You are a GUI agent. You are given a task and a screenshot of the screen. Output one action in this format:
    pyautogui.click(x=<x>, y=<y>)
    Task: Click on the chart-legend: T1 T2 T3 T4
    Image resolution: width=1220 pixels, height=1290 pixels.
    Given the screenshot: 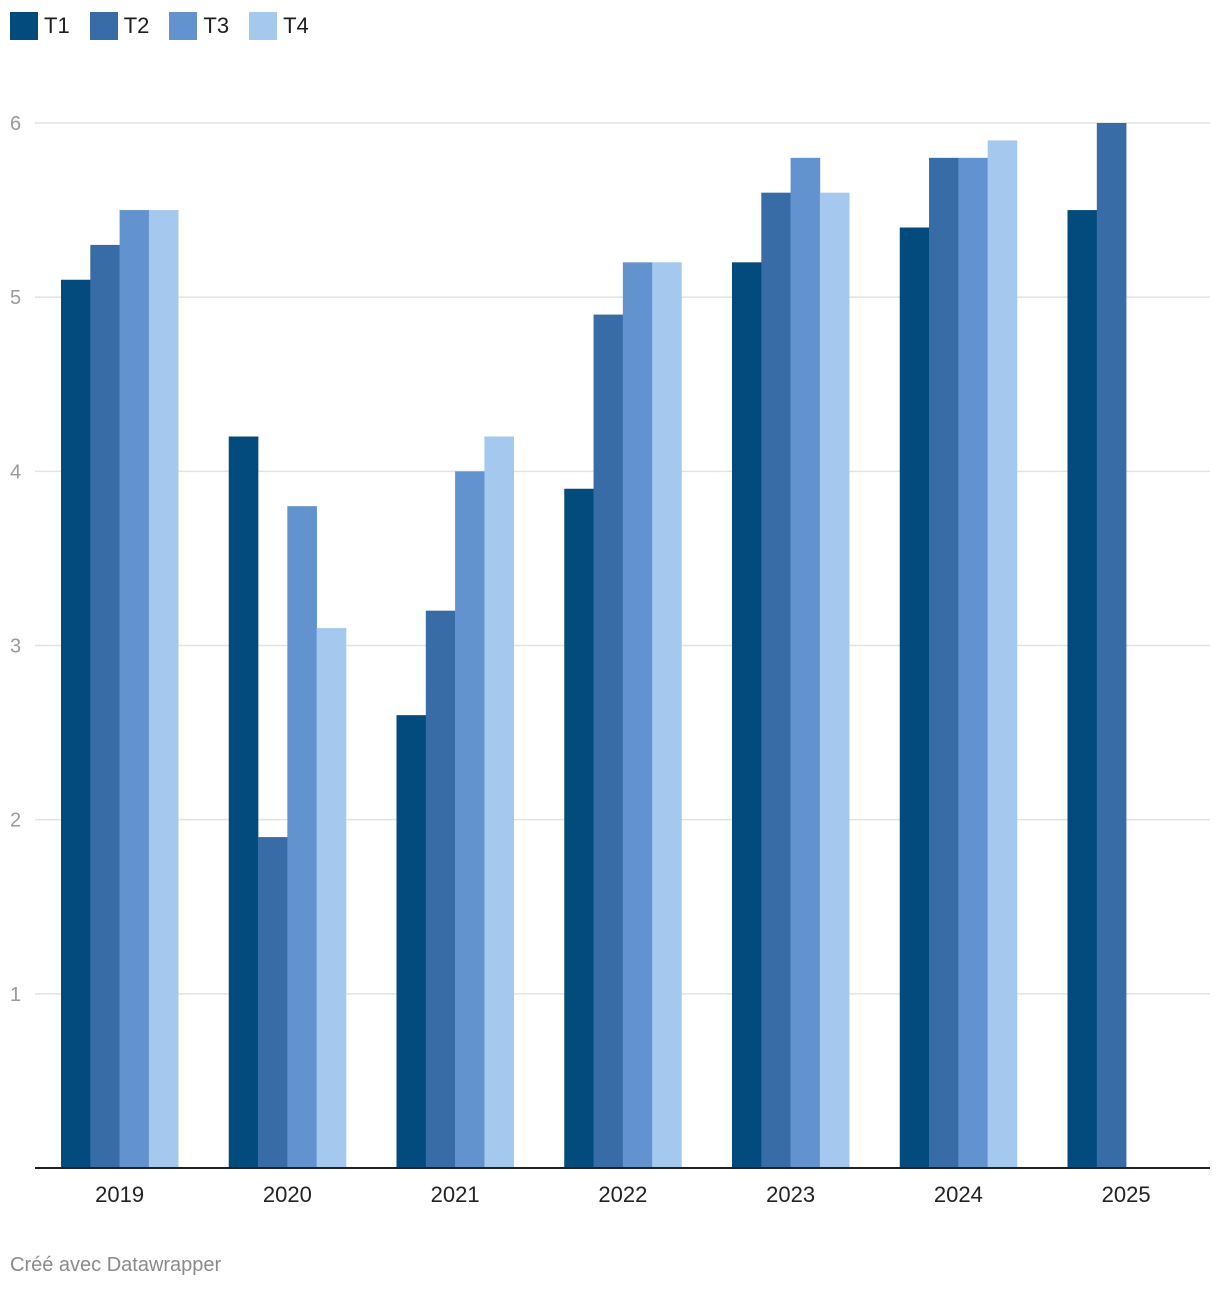 What is the action you would take?
    pyautogui.click(x=169, y=26)
    